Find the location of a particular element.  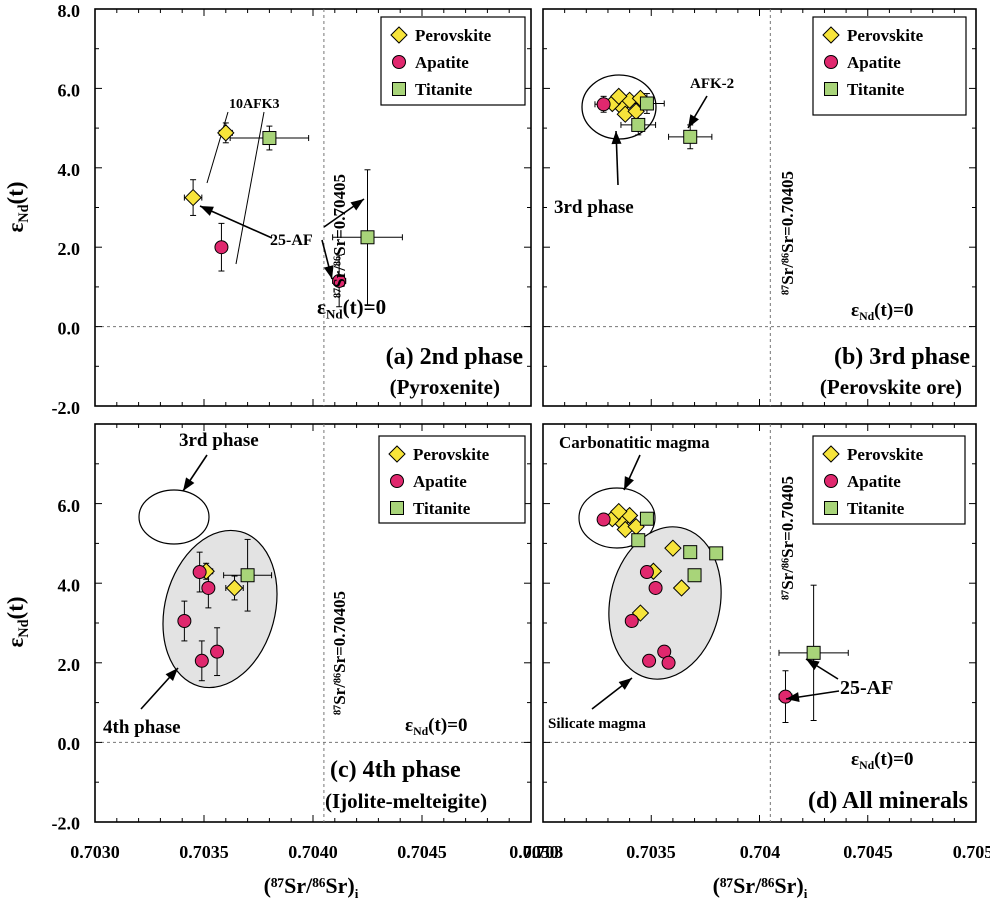

annotation-silicate: Silicate magma is located at coordinates (597, 724).